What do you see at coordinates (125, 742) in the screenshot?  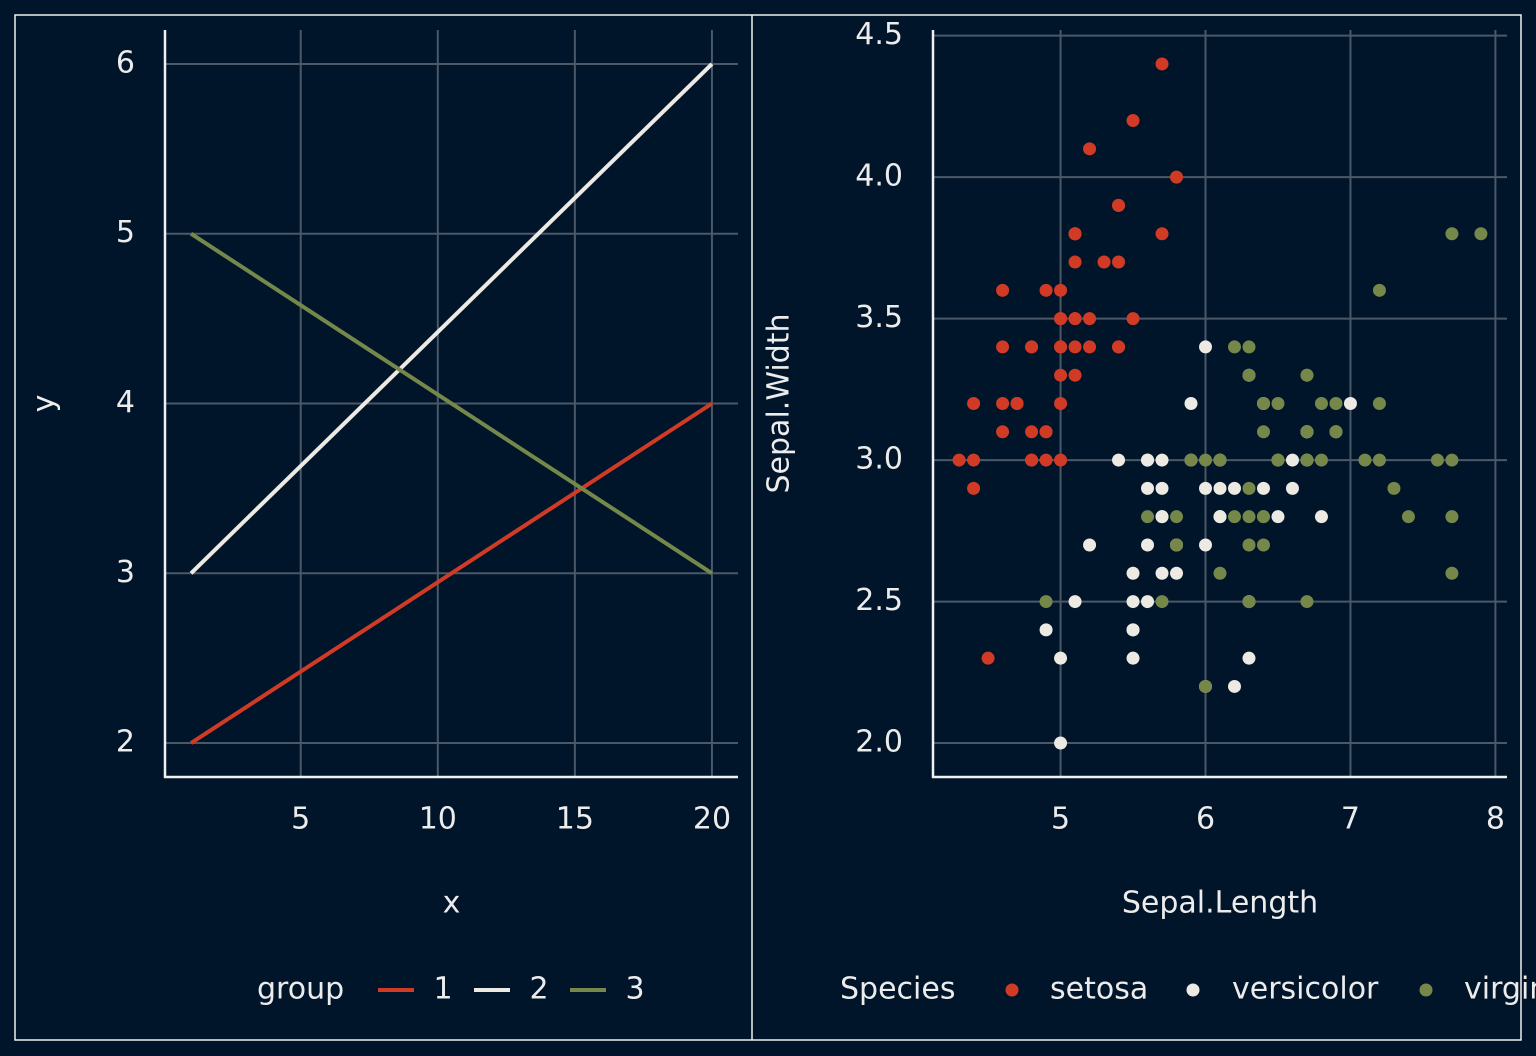 I see `y-tick-label: 2` at bounding box center [125, 742].